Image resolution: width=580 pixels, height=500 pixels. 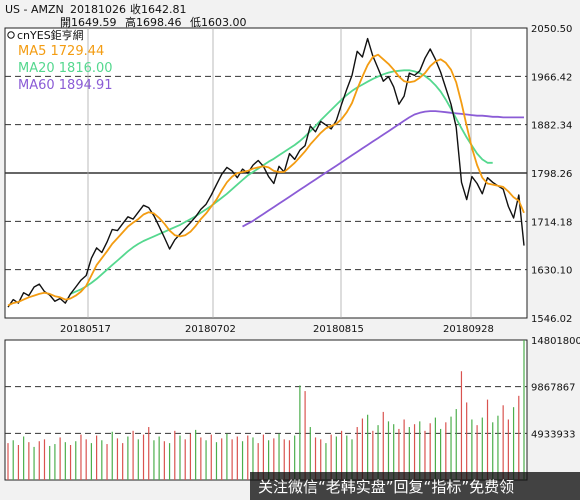 I want to click on price-y-tick-label: 1966.42, so click(x=551, y=77).